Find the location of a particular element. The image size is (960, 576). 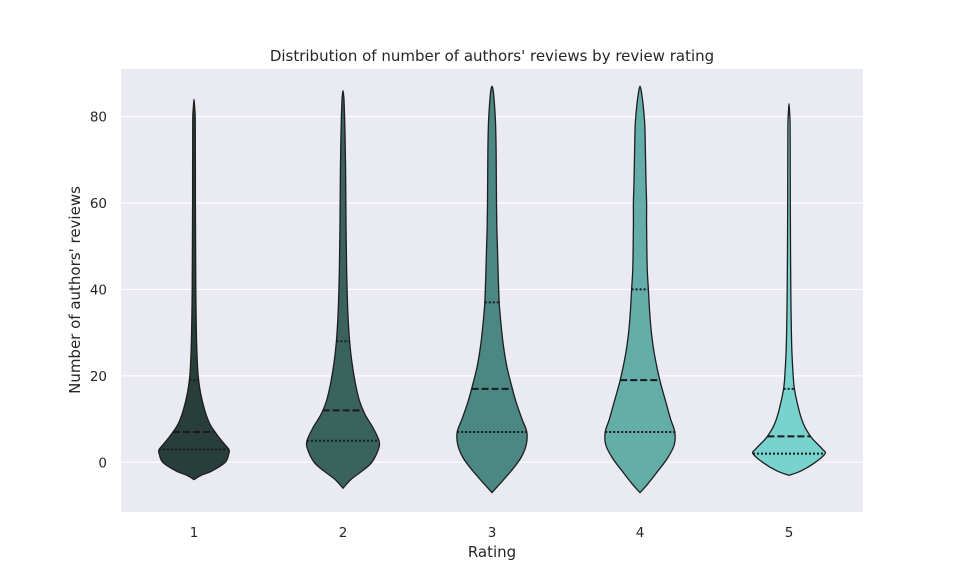

y-tick-label: 20 is located at coordinates (98, 377).